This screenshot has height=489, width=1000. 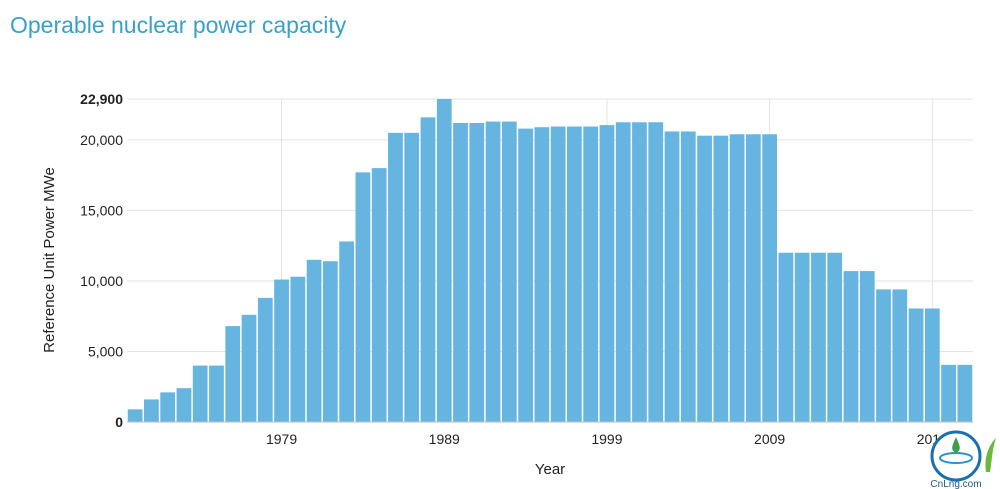 What do you see at coordinates (574, 274) in the screenshot?
I see `bar-1997` at bounding box center [574, 274].